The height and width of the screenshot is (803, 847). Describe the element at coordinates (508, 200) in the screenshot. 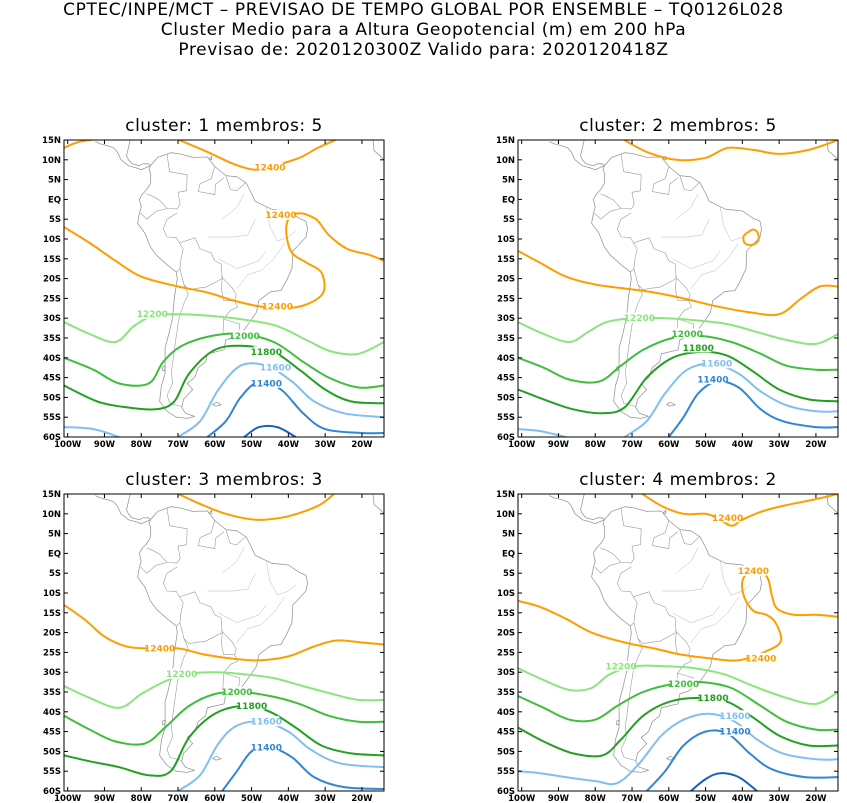

I see `lat-tick-label: EQ` at that location.